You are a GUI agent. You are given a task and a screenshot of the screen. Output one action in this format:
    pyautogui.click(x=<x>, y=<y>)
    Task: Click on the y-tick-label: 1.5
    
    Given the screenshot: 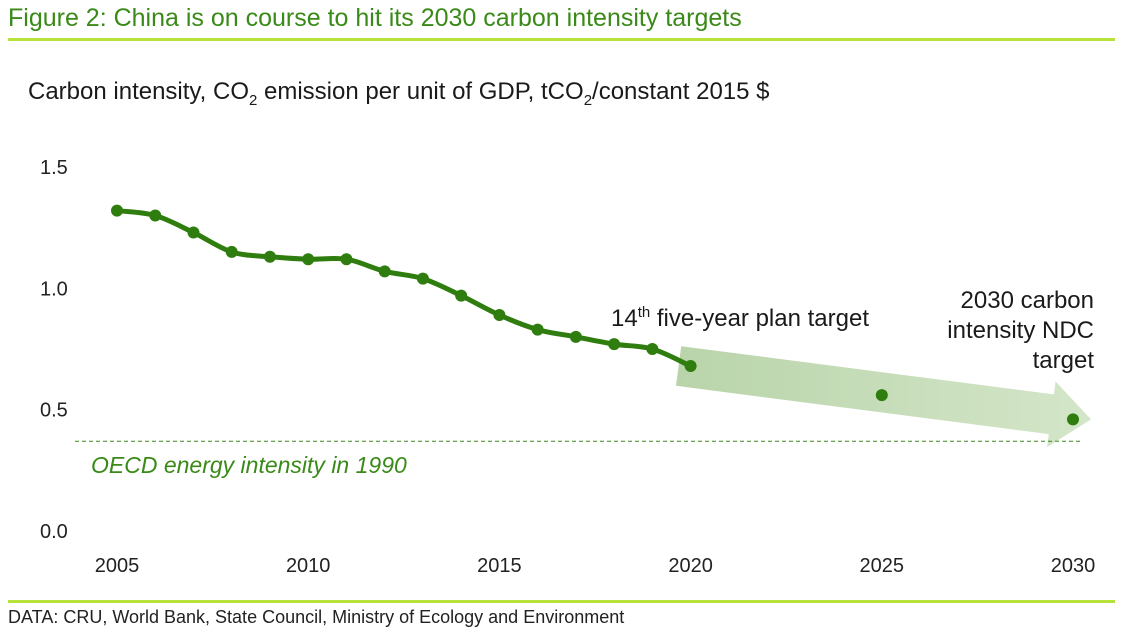 What is the action you would take?
    pyautogui.click(x=54, y=168)
    